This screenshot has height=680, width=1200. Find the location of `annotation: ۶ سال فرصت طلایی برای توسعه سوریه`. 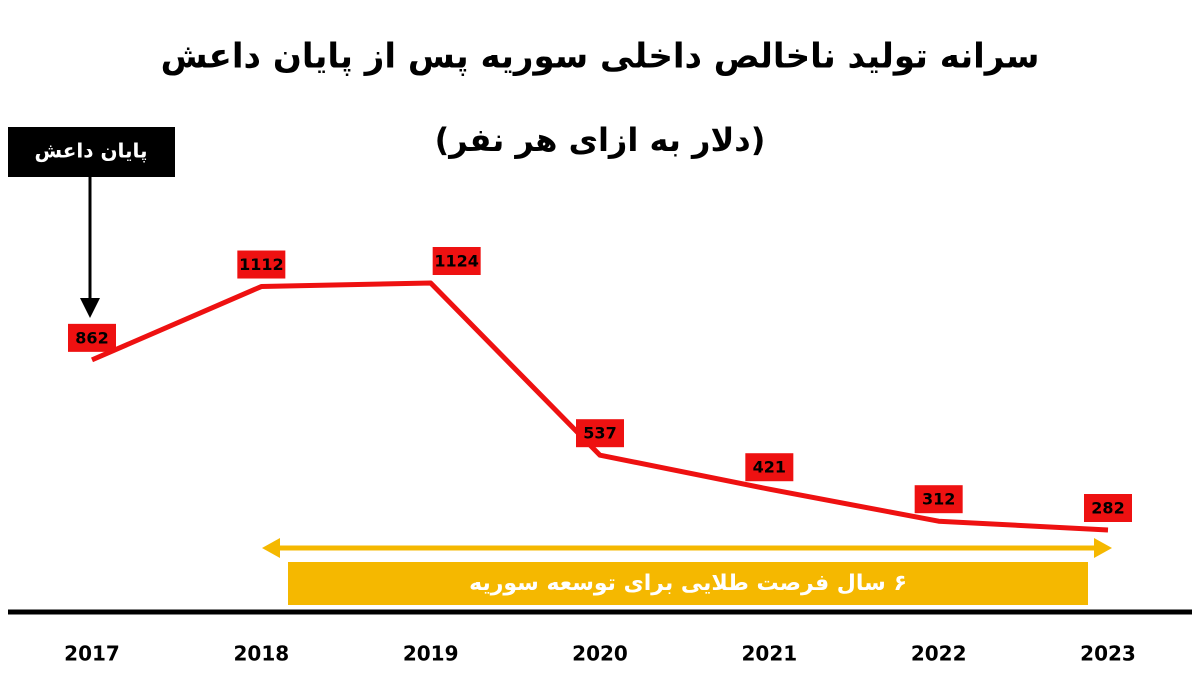

annotation: ۶ سال فرصت طلایی برای توسعه سوریه is located at coordinates (688, 583).